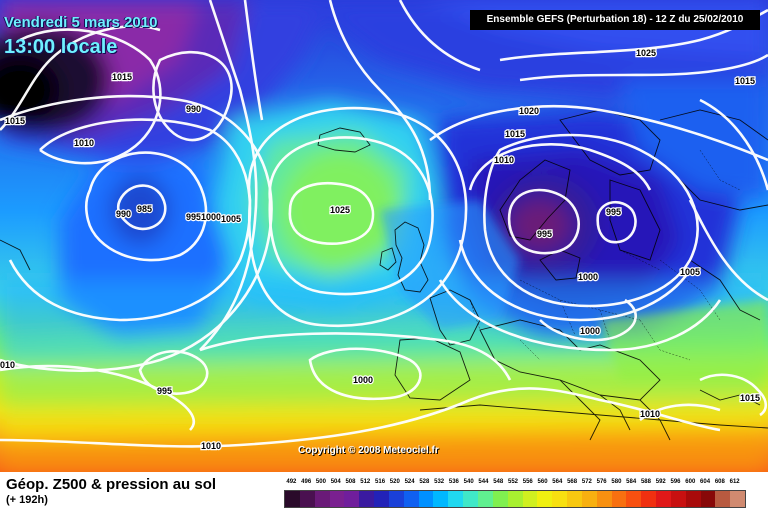  Describe the element at coordinates (588, 277) in the screenshot. I see `isobar-label-1000-e: 1000` at that location.